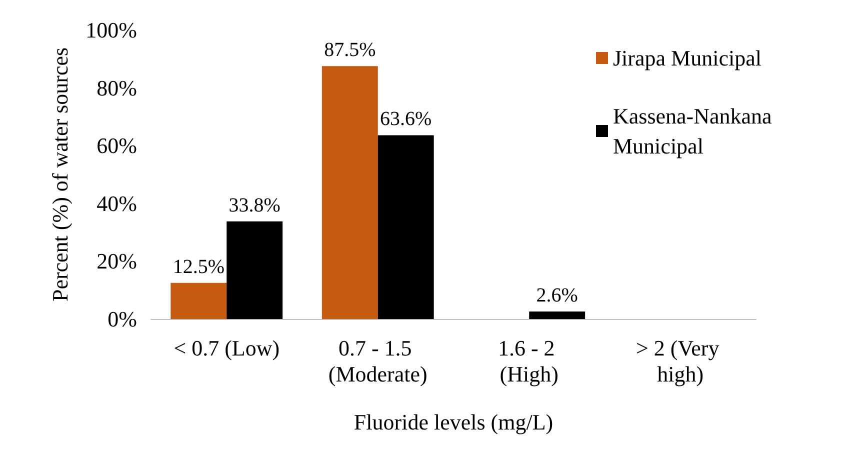  Describe the element at coordinates (122, 319) in the screenshot. I see `y-tick-label: 0%` at that location.